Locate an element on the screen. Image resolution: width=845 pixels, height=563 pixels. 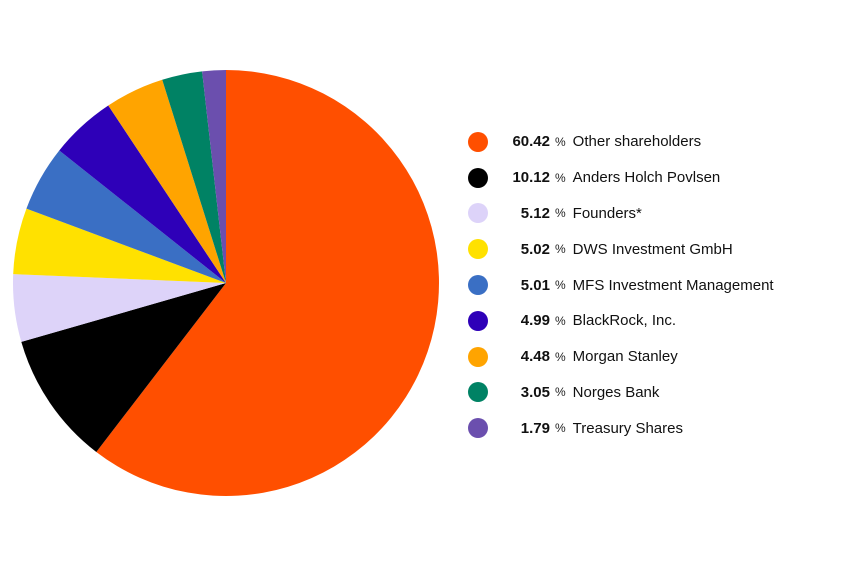
legend-item-founders: 5.12% Founders* is located at coordinates (648, 214).